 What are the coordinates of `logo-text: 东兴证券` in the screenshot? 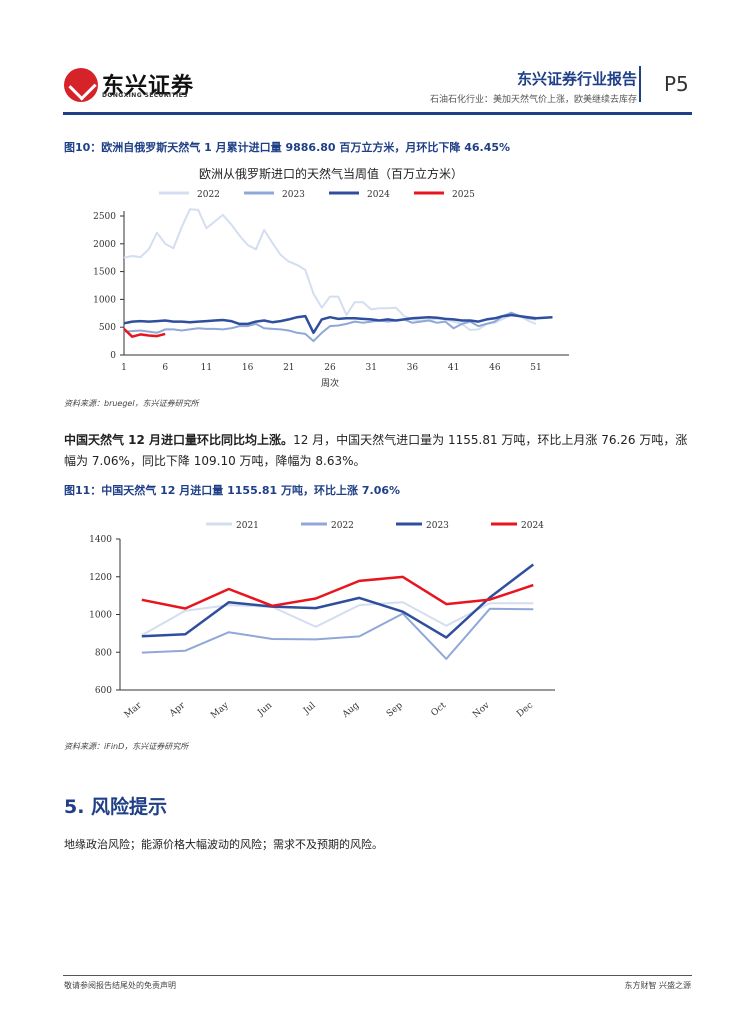 It's located at (148, 86).